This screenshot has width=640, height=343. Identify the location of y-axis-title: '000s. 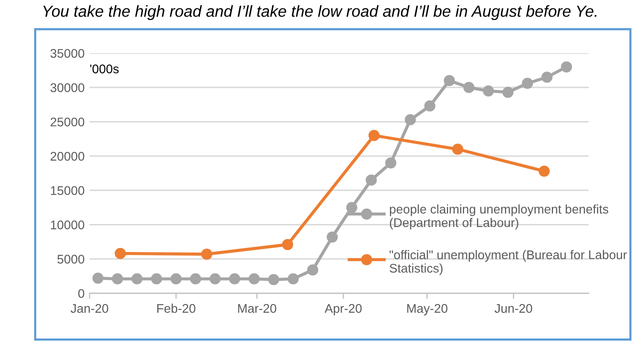
(104, 69).